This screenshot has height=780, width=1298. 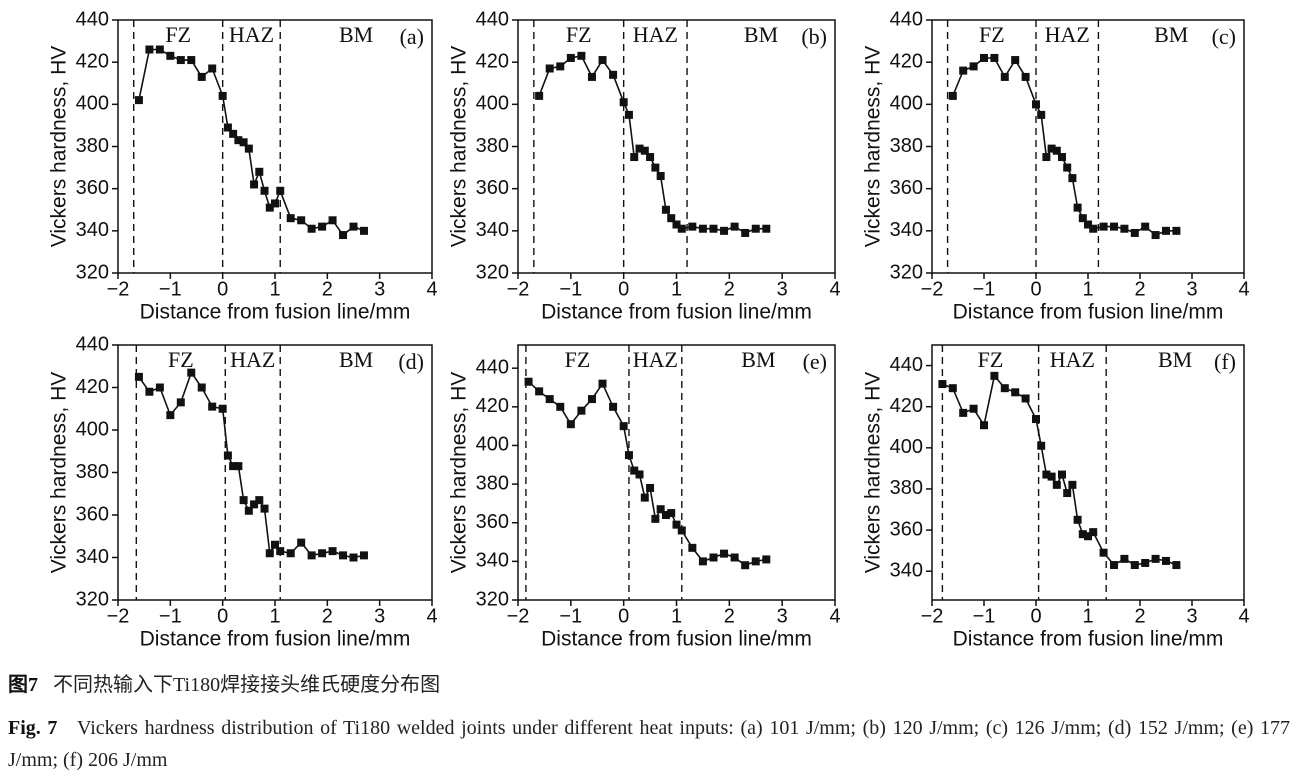 I want to click on caption-label: 图7, so click(x=23, y=685).